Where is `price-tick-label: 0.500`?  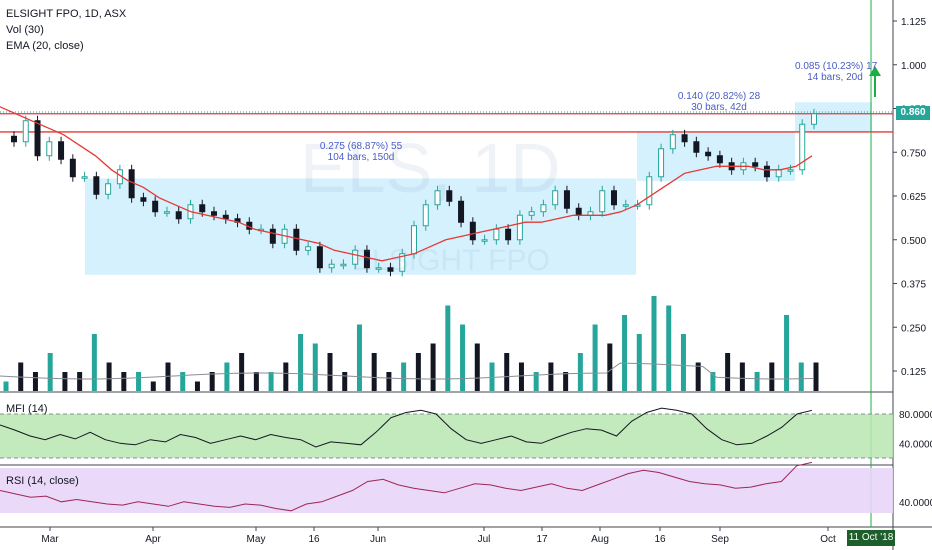
price-tick-label: 0.500 is located at coordinates (913, 241).